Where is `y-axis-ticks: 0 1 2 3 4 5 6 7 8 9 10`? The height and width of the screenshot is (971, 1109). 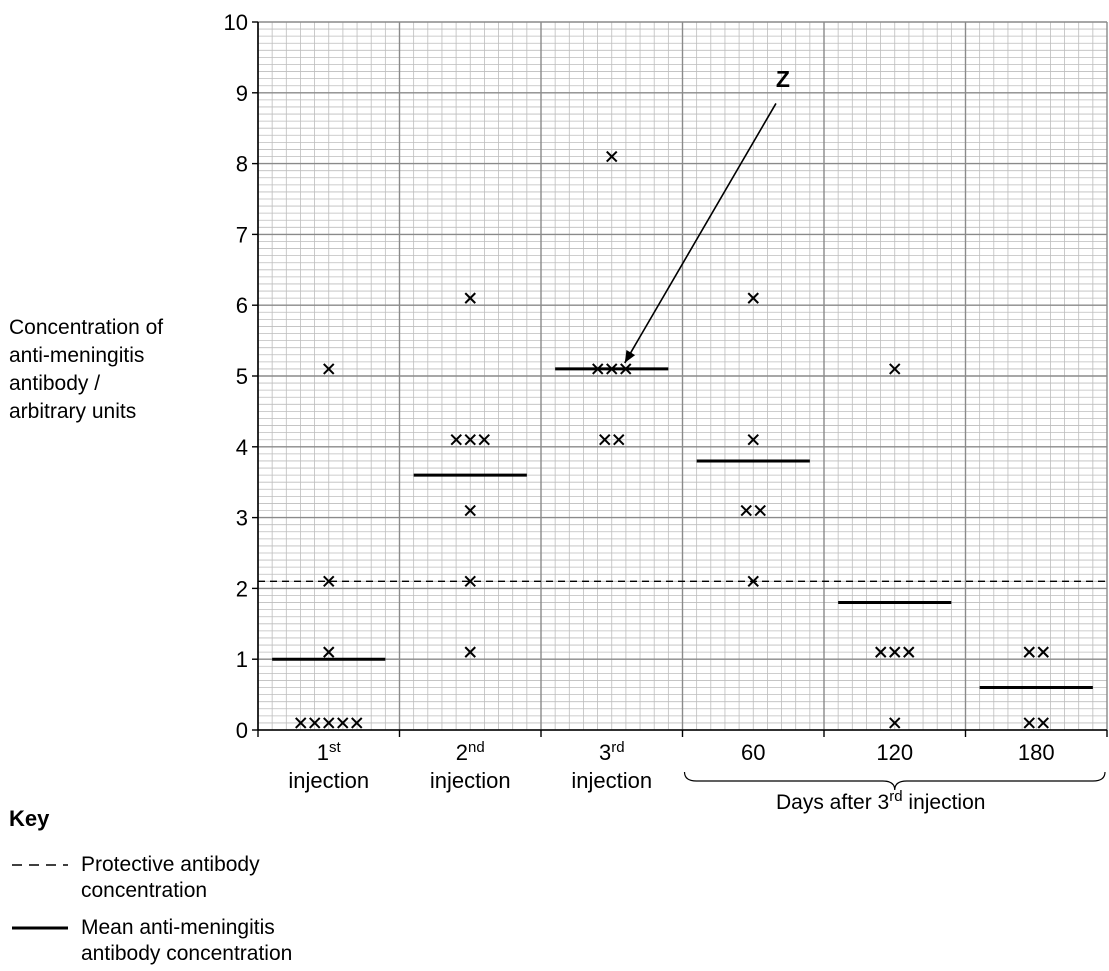 y-axis-ticks: 0 1 2 3 4 5 6 7 8 9 10 is located at coordinates (241, 376).